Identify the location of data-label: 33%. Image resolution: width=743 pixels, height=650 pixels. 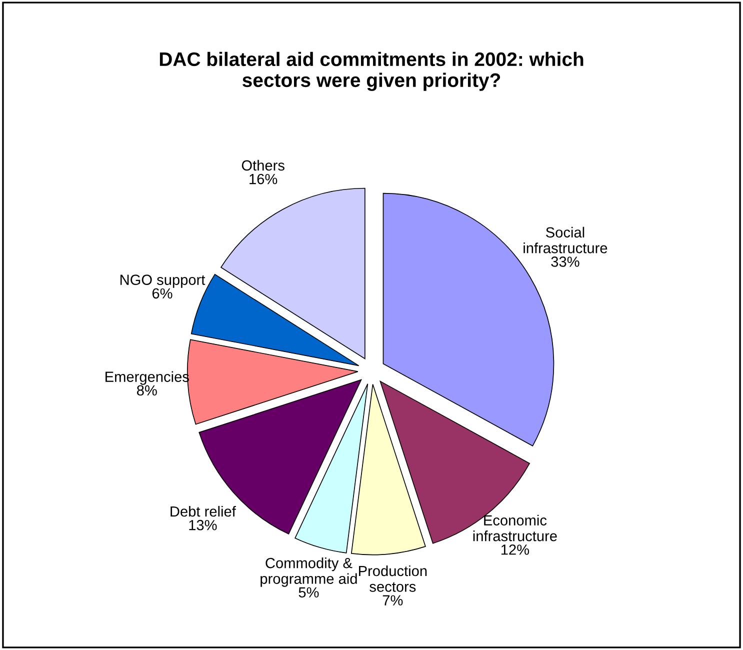
(565, 261).